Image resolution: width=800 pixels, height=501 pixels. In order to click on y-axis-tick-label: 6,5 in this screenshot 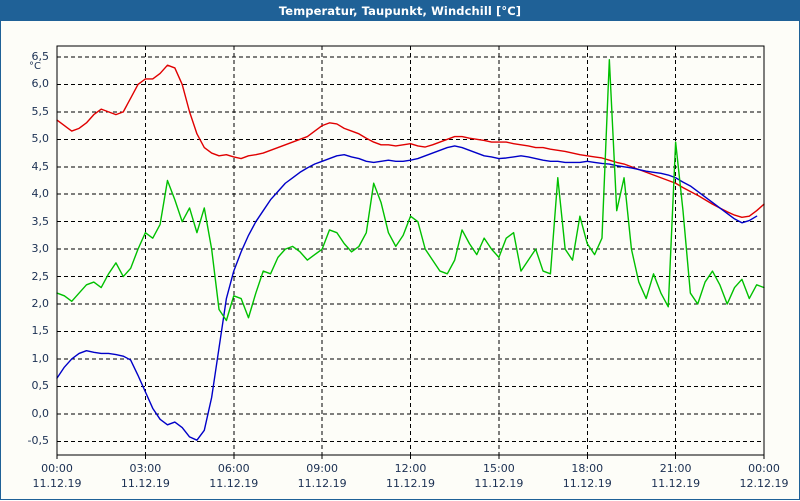, I will do `click(40, 56)`.